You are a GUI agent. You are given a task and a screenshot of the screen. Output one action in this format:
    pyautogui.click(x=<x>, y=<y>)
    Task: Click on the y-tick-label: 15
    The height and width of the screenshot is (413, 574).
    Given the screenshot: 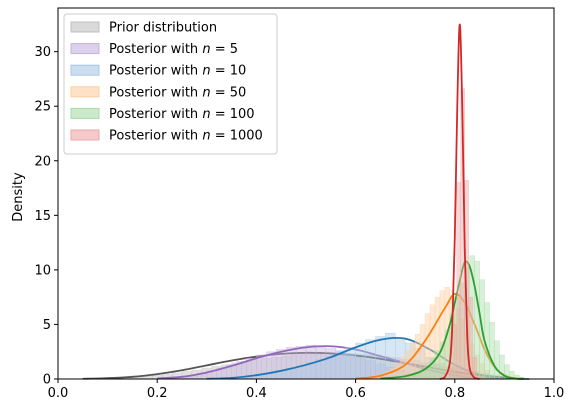 What is the action you would take?
    pyautogui.click(x=42, y=216)
    